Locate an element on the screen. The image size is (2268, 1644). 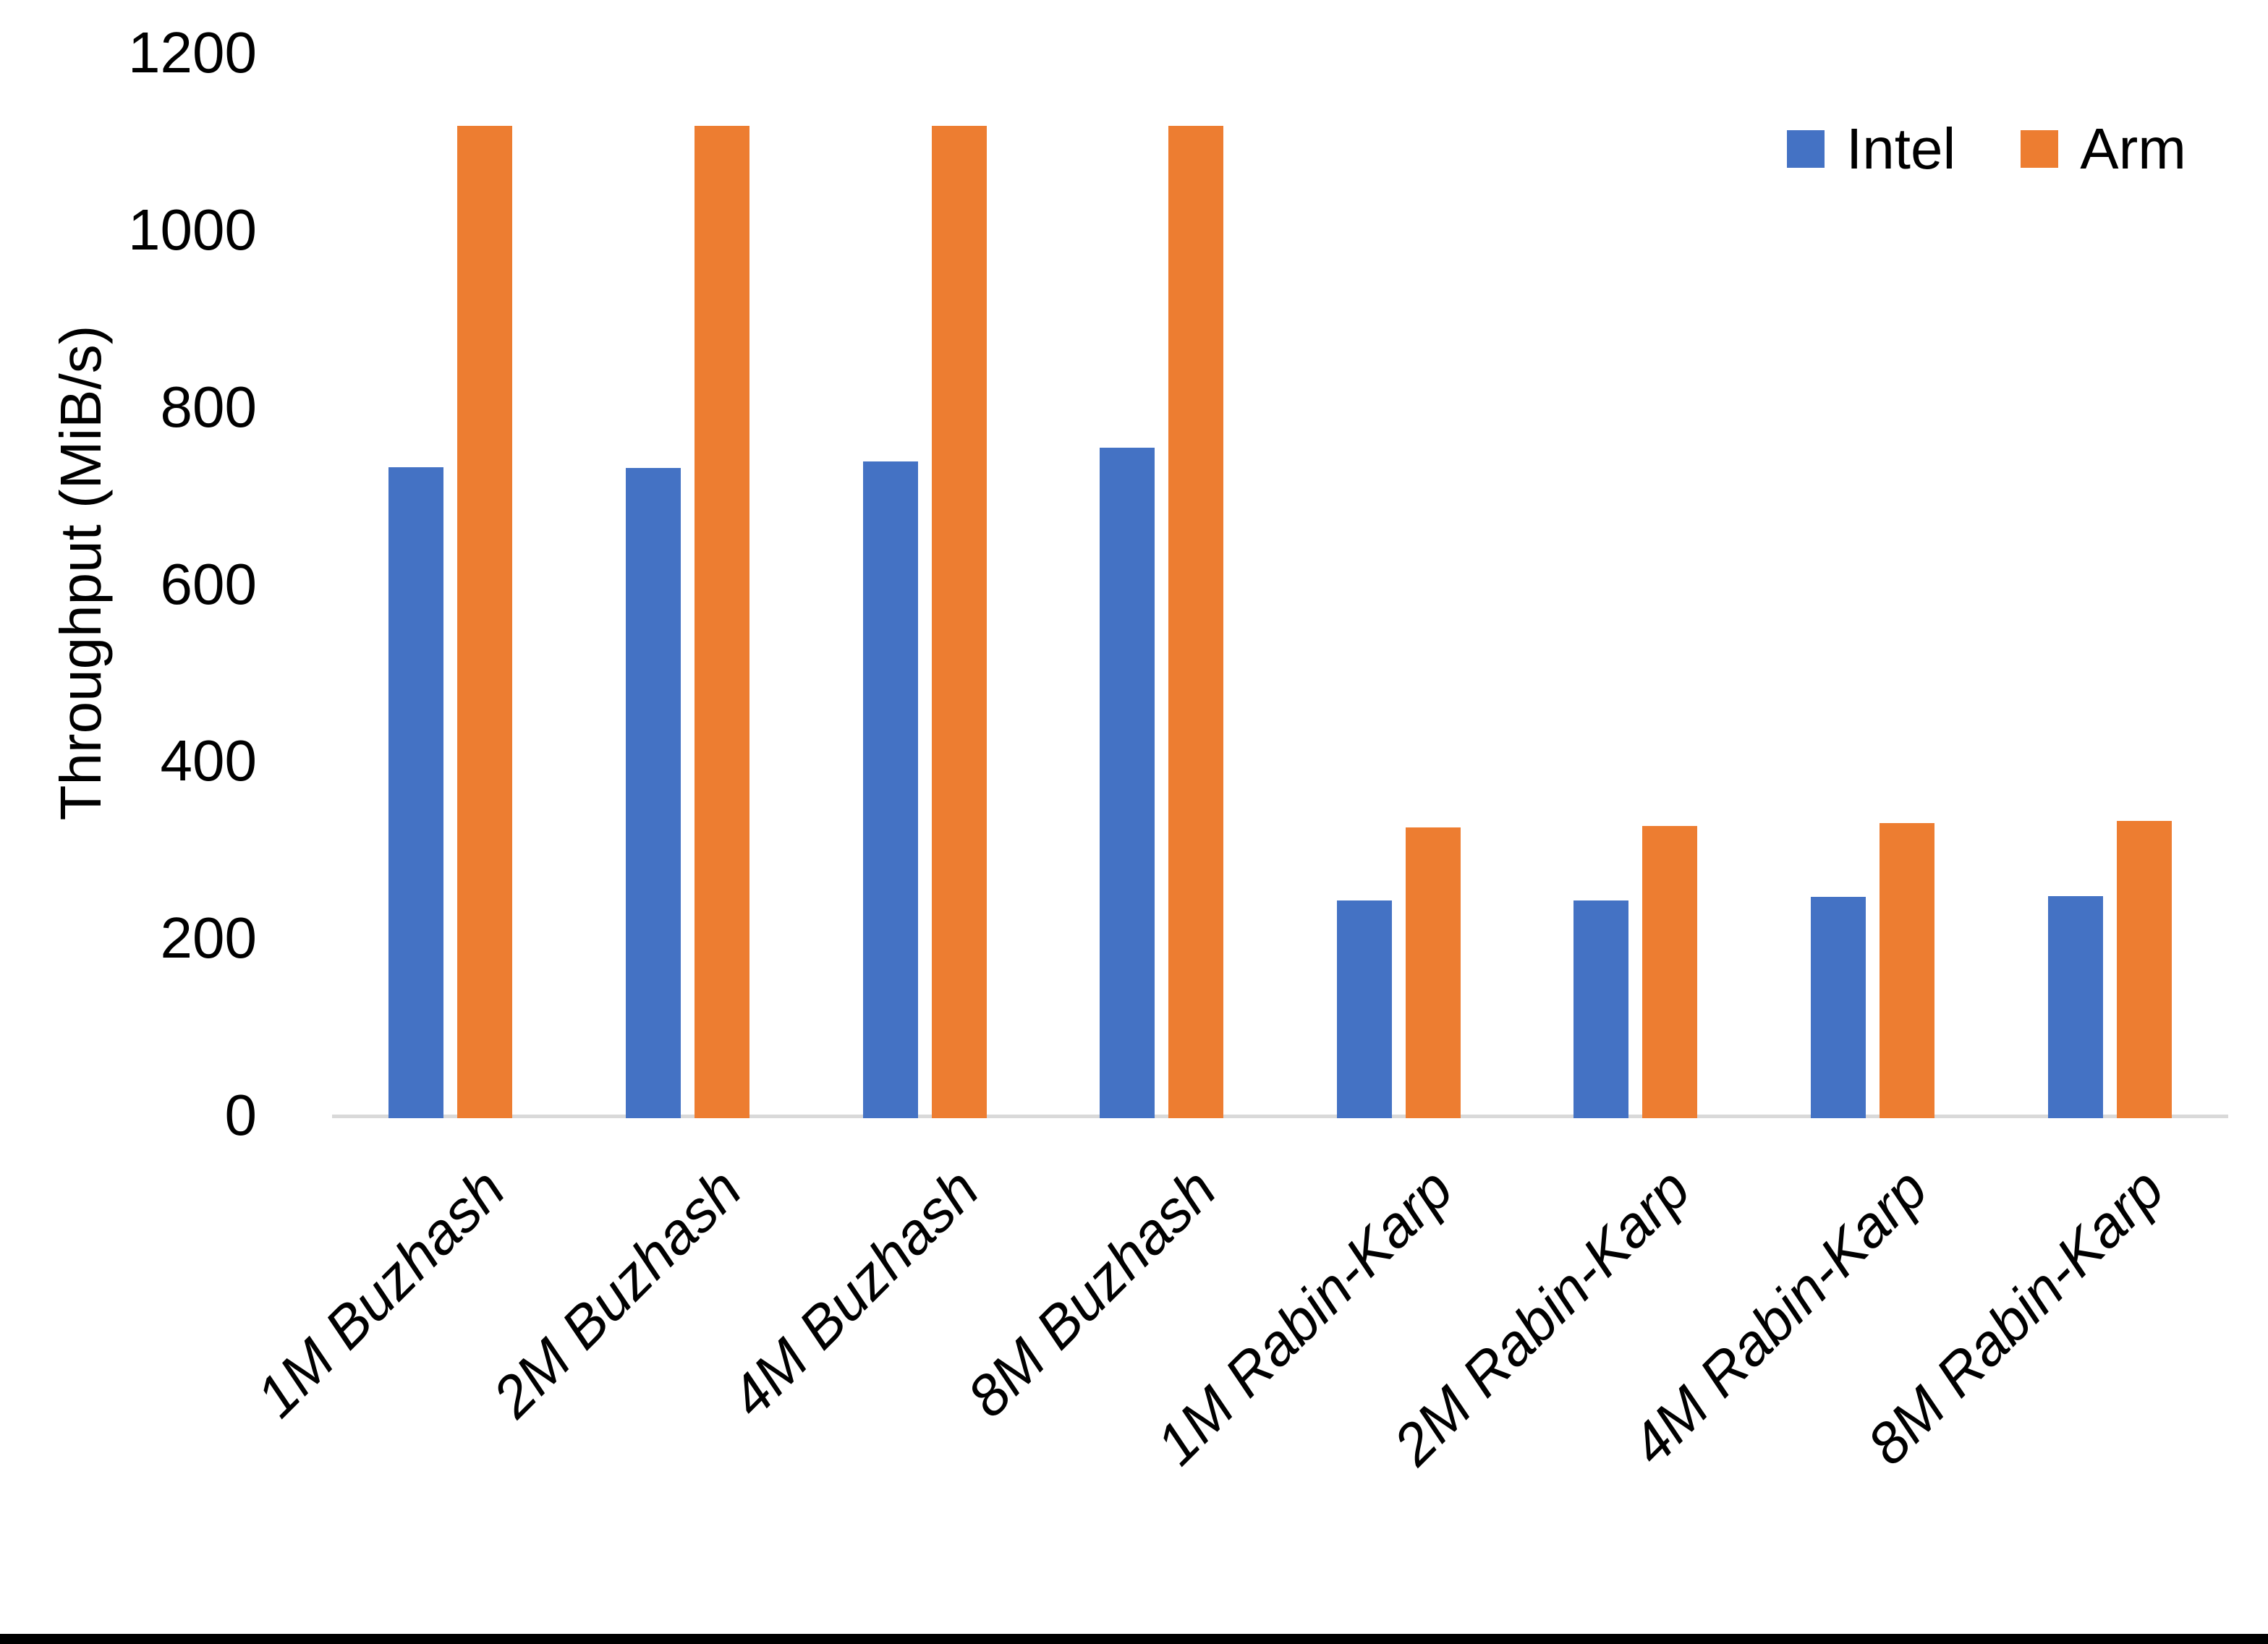
bar-arm-1m-rabin-karp is located at coordinates (1433, 972).